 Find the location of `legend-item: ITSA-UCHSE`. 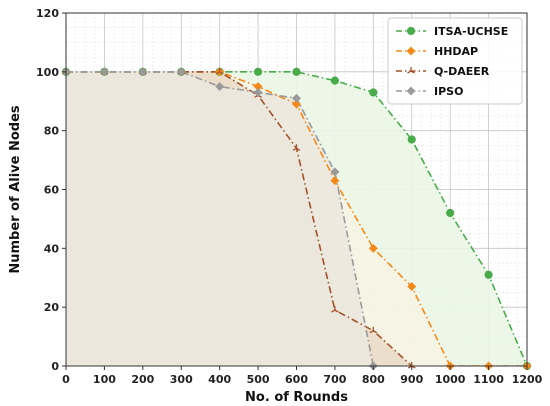

legend-item: ITSA-UCHSE is located at coordinates (452, 31).